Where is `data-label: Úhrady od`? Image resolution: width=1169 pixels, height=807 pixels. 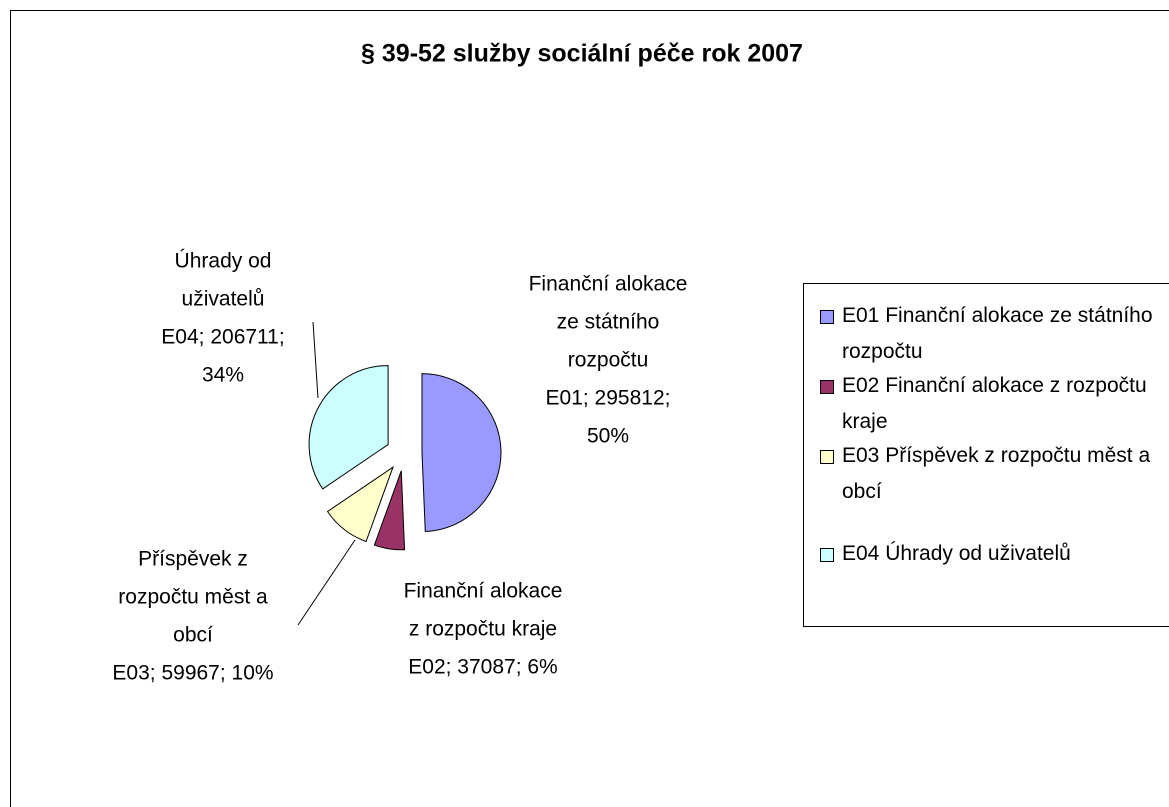 data-label: Úhrady od is located at coordinates (223, 261).